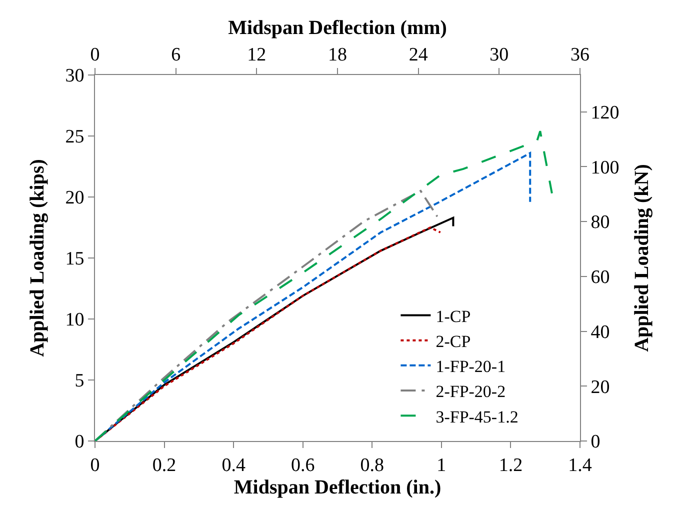 The image size is (680, 506). Describe the element at coordinates (74, 320) in the screenshot. I see `y-tick-label: 10` at that location.